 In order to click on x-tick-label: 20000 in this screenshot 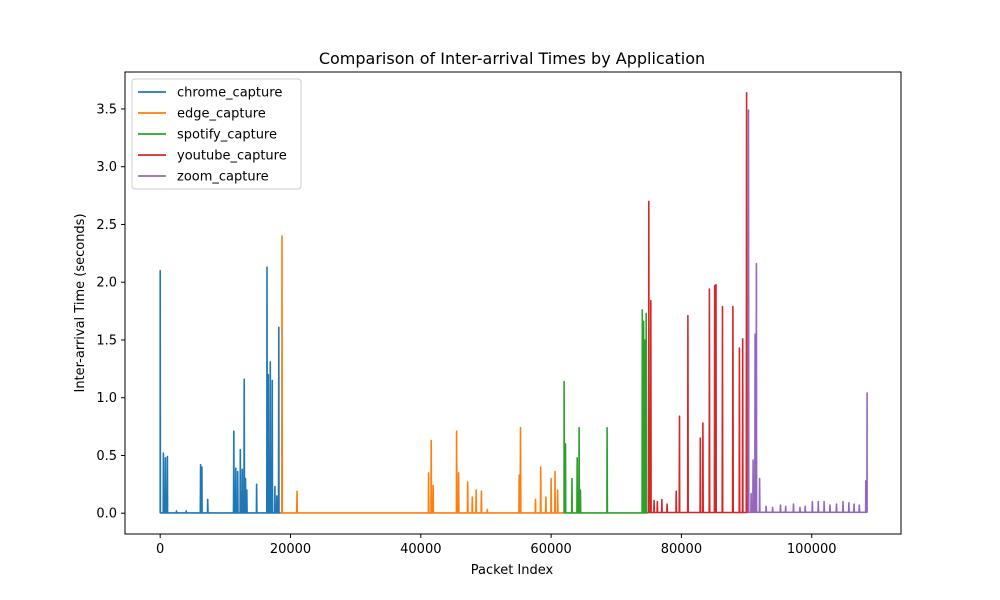, I will do `click(290, 549)`.